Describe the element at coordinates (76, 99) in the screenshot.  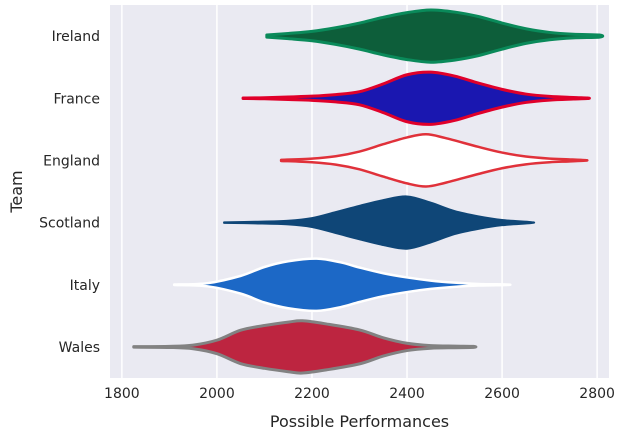
I see `y-tick-label-france: France` at that location.